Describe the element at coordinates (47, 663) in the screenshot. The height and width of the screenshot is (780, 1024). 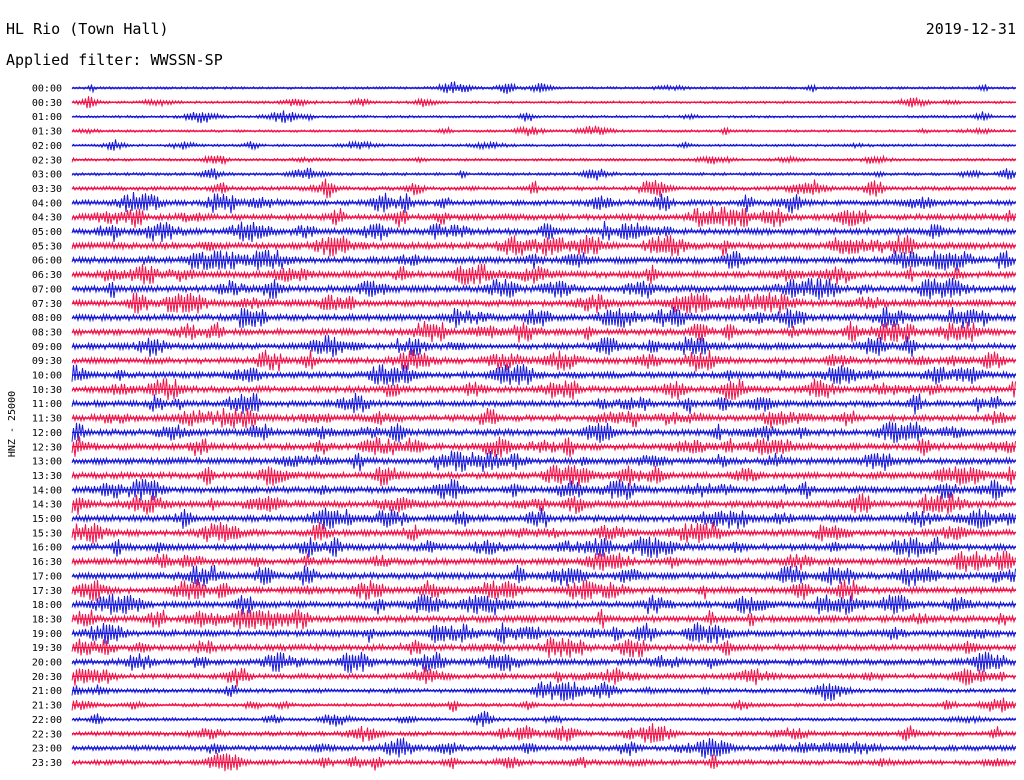
I see `row-label: 20:00` at that location.